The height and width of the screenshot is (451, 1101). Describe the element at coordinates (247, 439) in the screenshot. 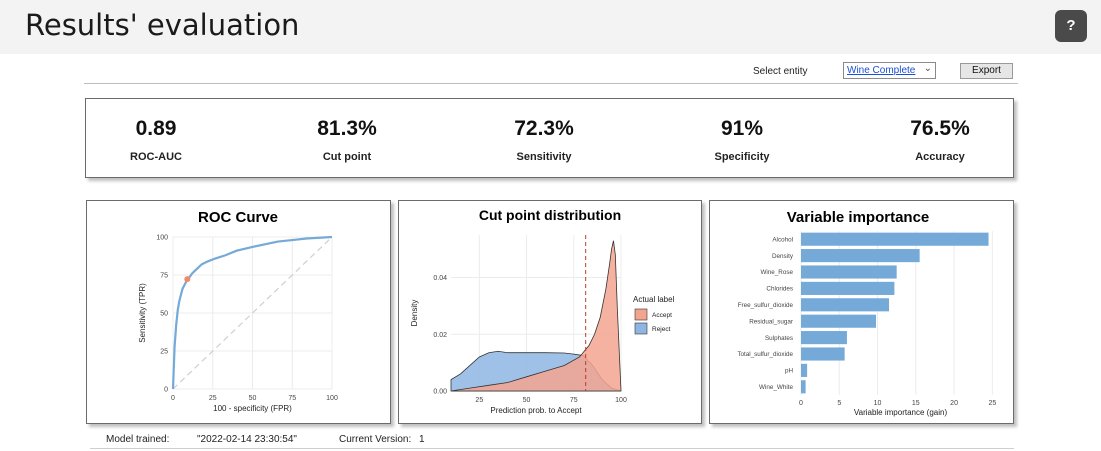

I see `model-trained-value: "2022-02-14 23:30:54"` at that location.